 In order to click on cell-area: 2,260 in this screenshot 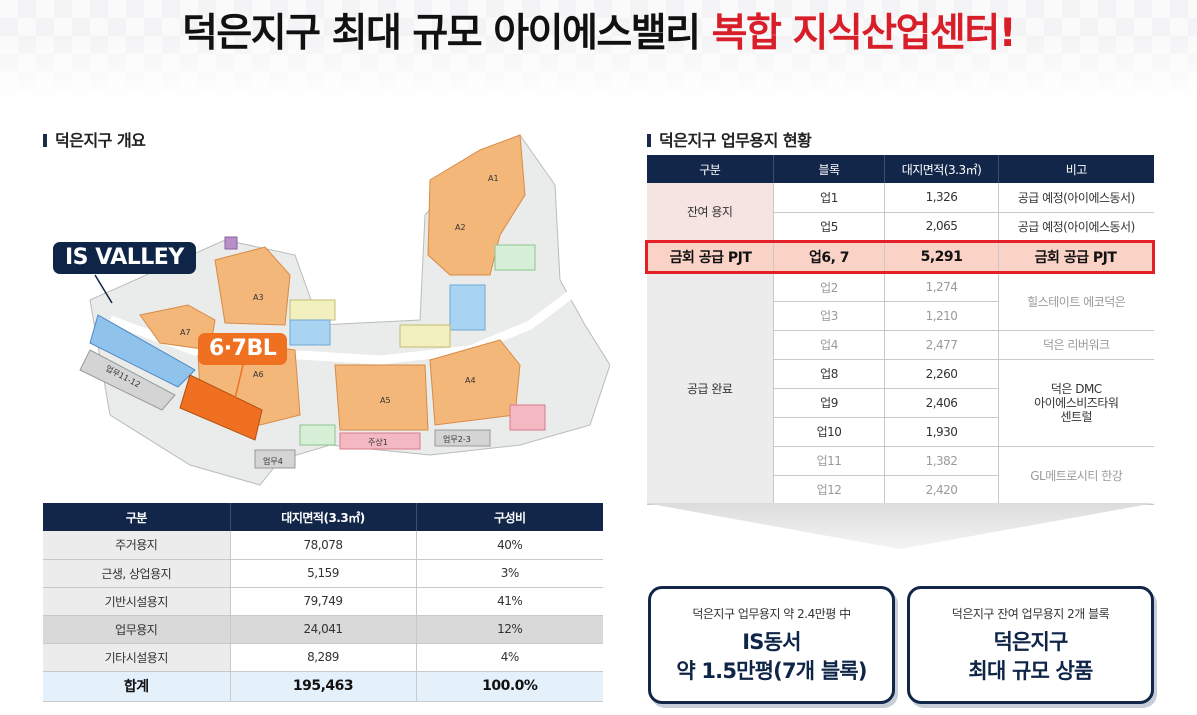, I will do `click(941, 374)`.